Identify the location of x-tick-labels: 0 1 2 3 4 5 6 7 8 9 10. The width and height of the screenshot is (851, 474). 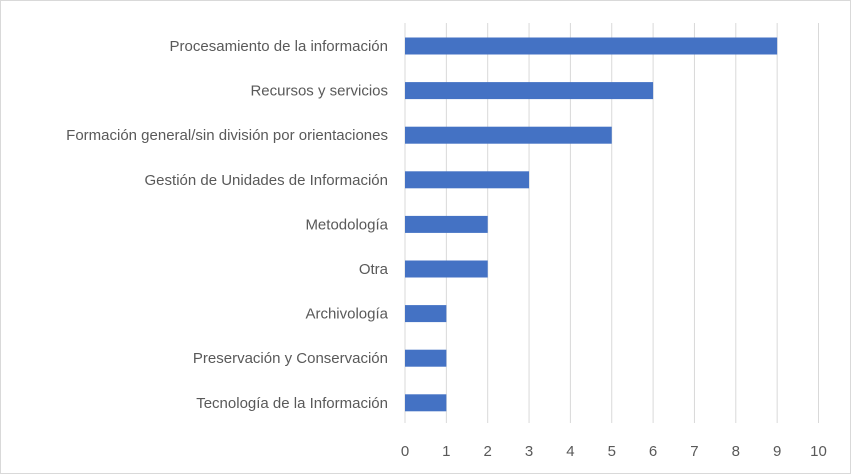
(614, 451).